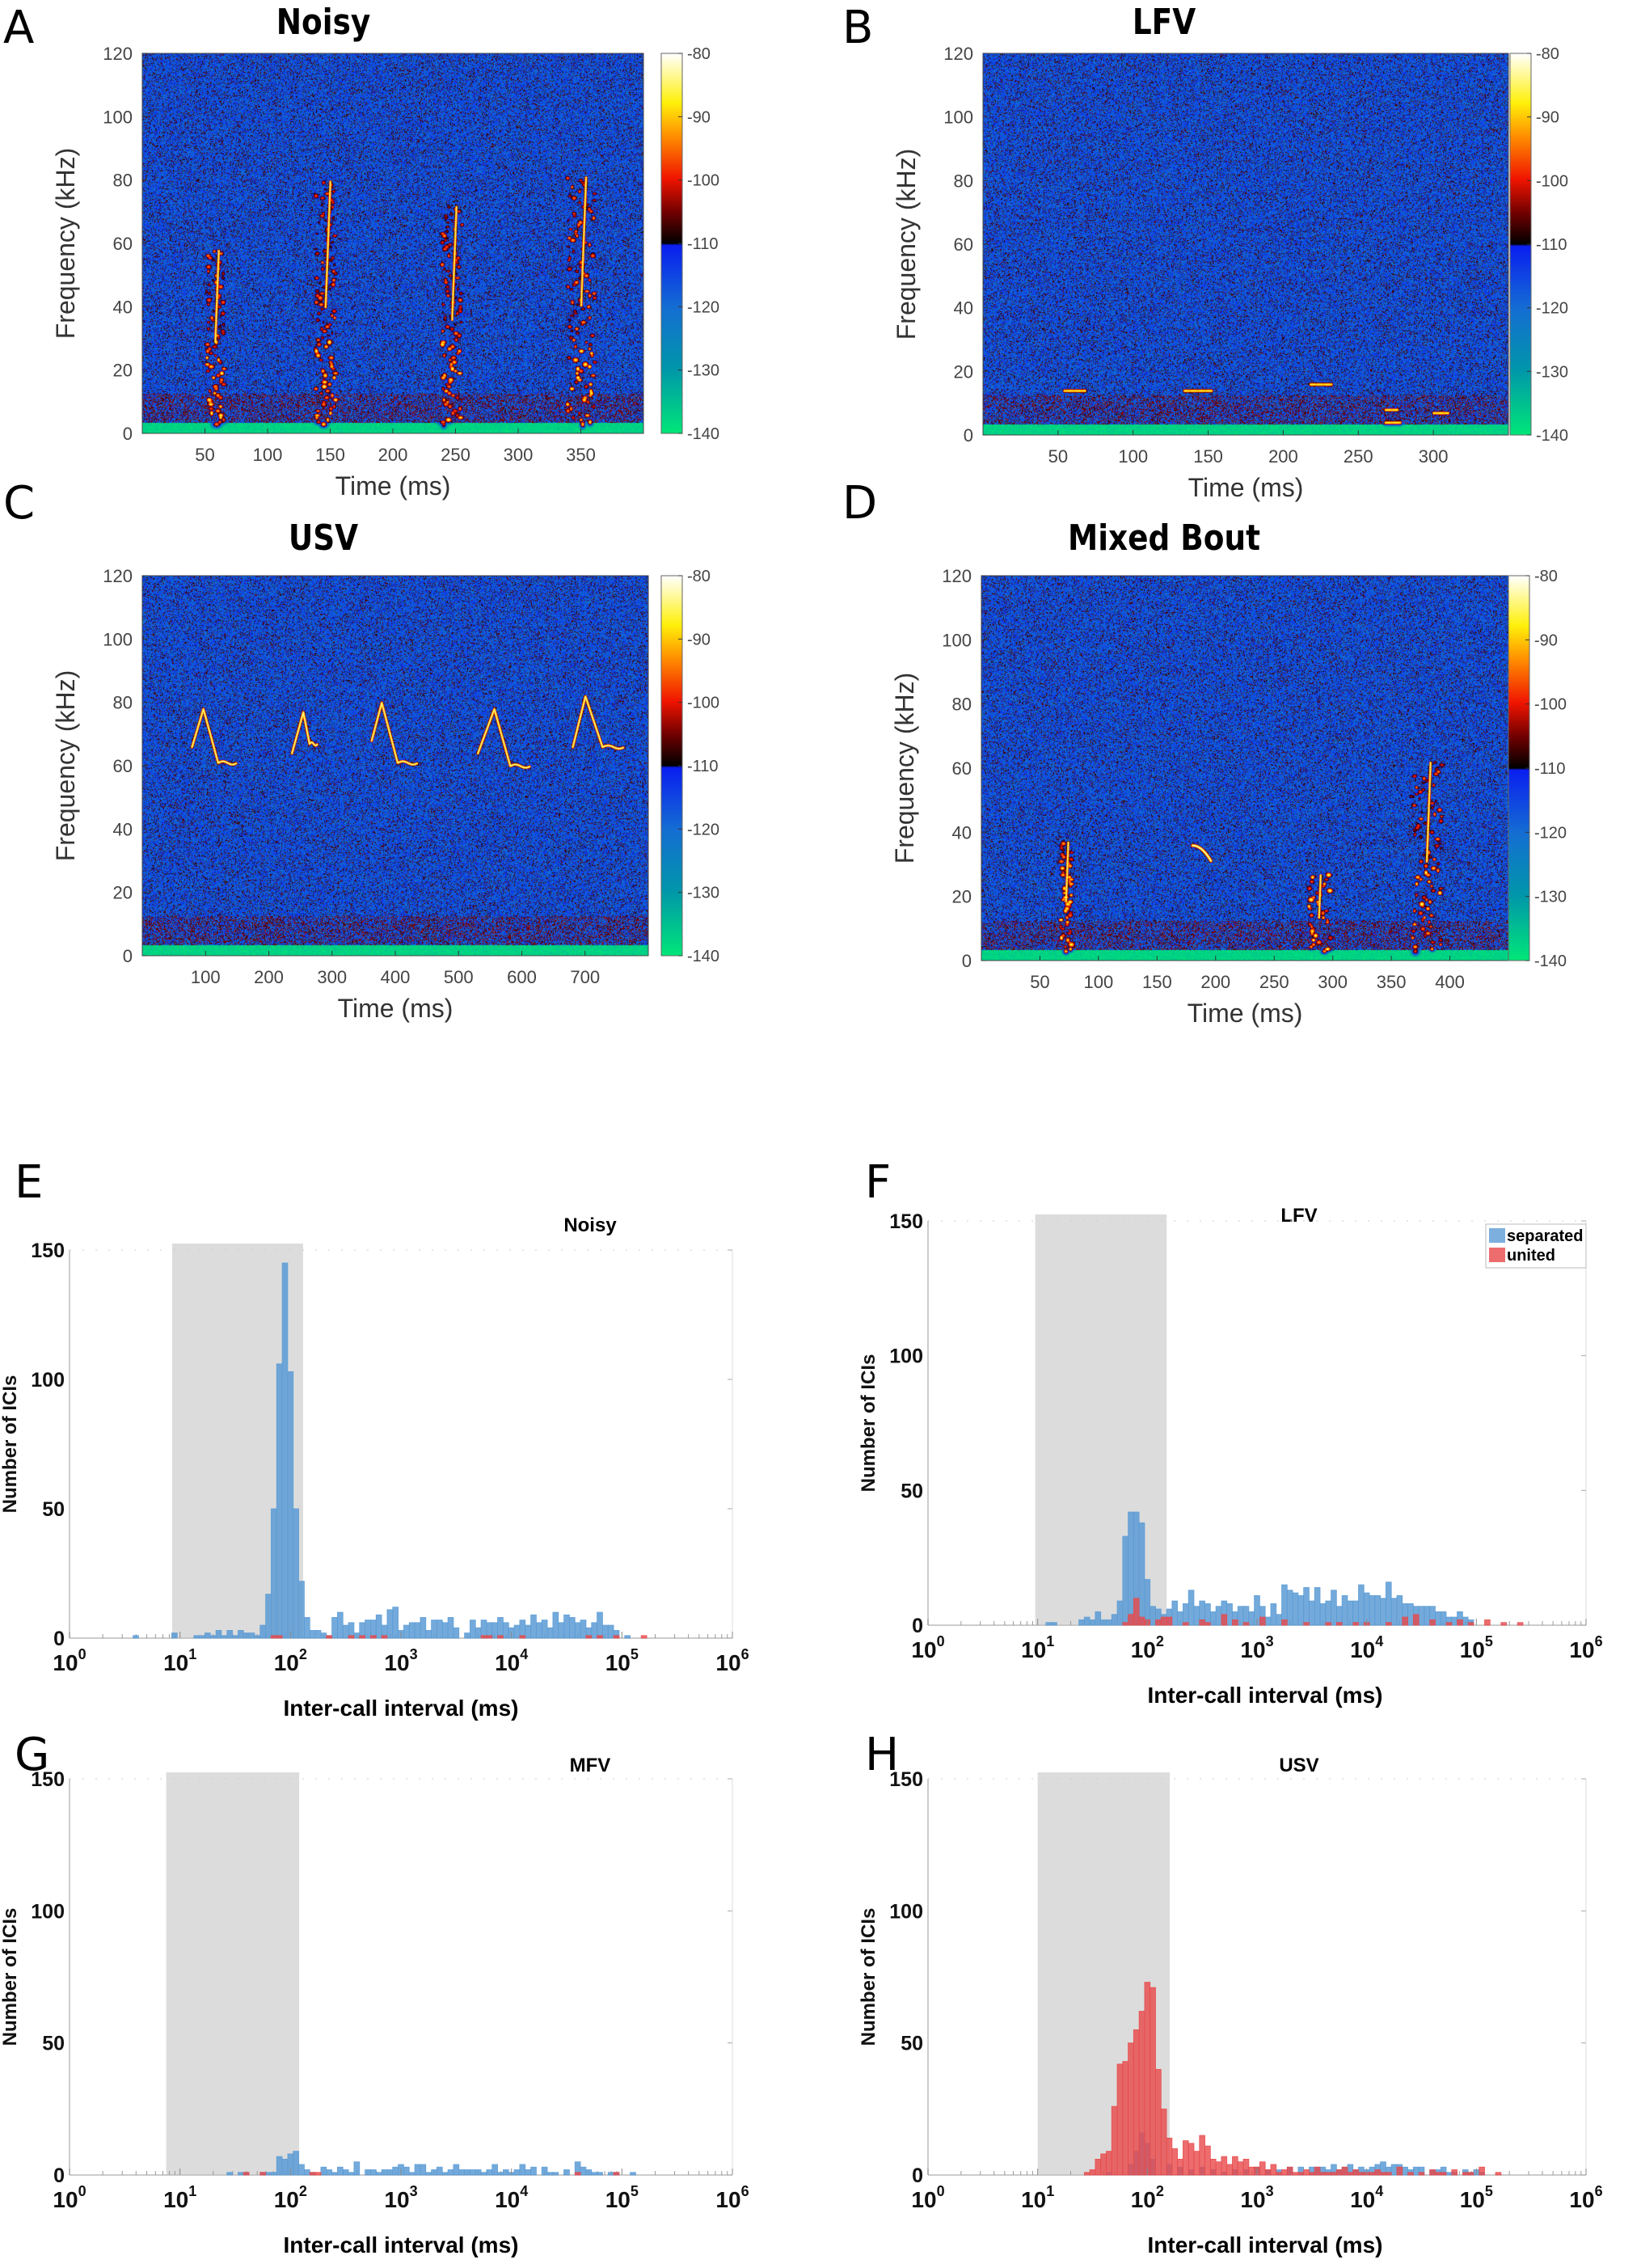 This screenshot has width=1641, height=2268. I want to click on x-tick-label: 200, so click(393, 455).